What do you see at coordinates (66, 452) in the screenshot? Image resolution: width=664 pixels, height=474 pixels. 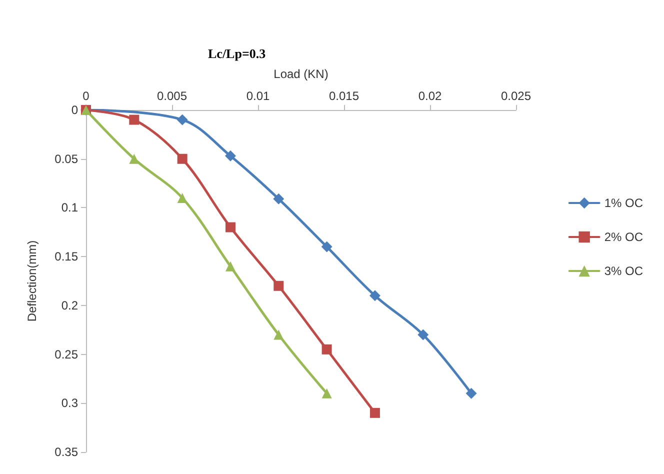 I see `y-tick-label: 0.35` at bounding box center [66, 452].